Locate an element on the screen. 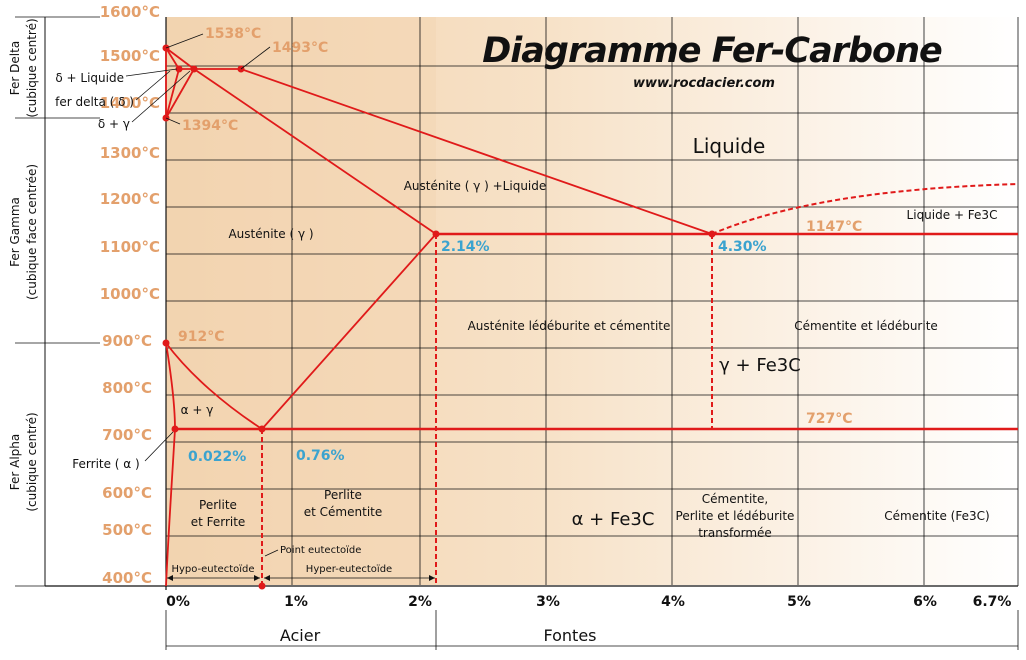  label-0-022: 0.022% is located at coordinates (217, 457).